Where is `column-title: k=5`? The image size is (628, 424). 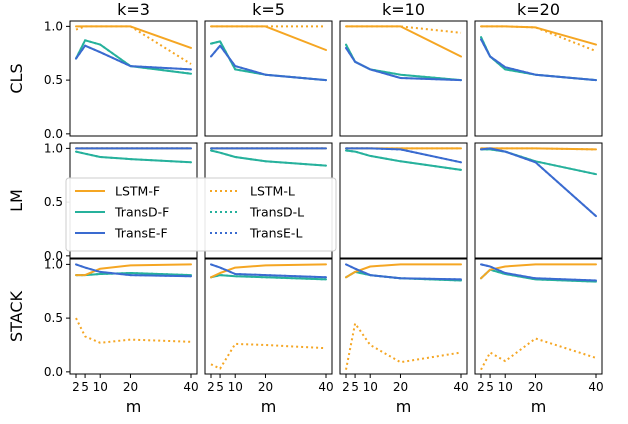
column-title: k=5 is located at coordinates (268, 9).